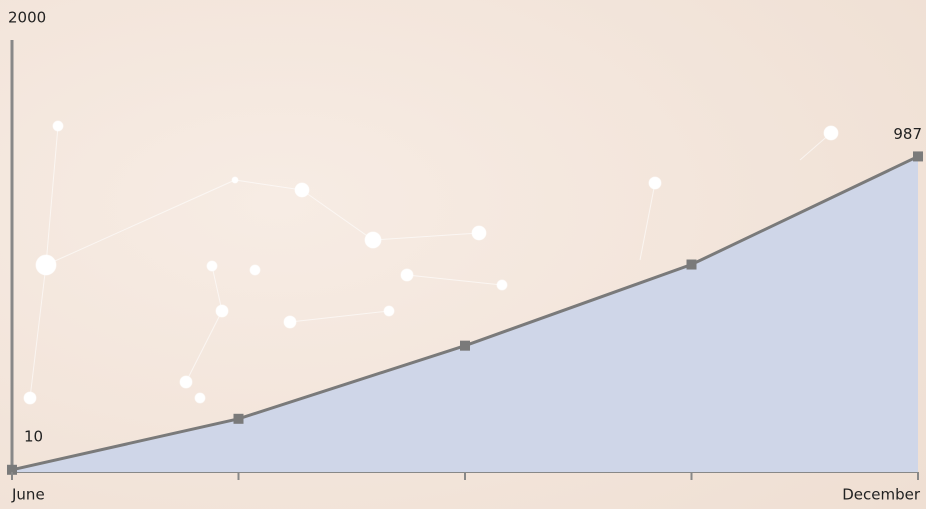 The image size is (926, 509). Describe the element at coordinates (881, 495) in the screenshot. I see `x-tick-label: December` at that location.